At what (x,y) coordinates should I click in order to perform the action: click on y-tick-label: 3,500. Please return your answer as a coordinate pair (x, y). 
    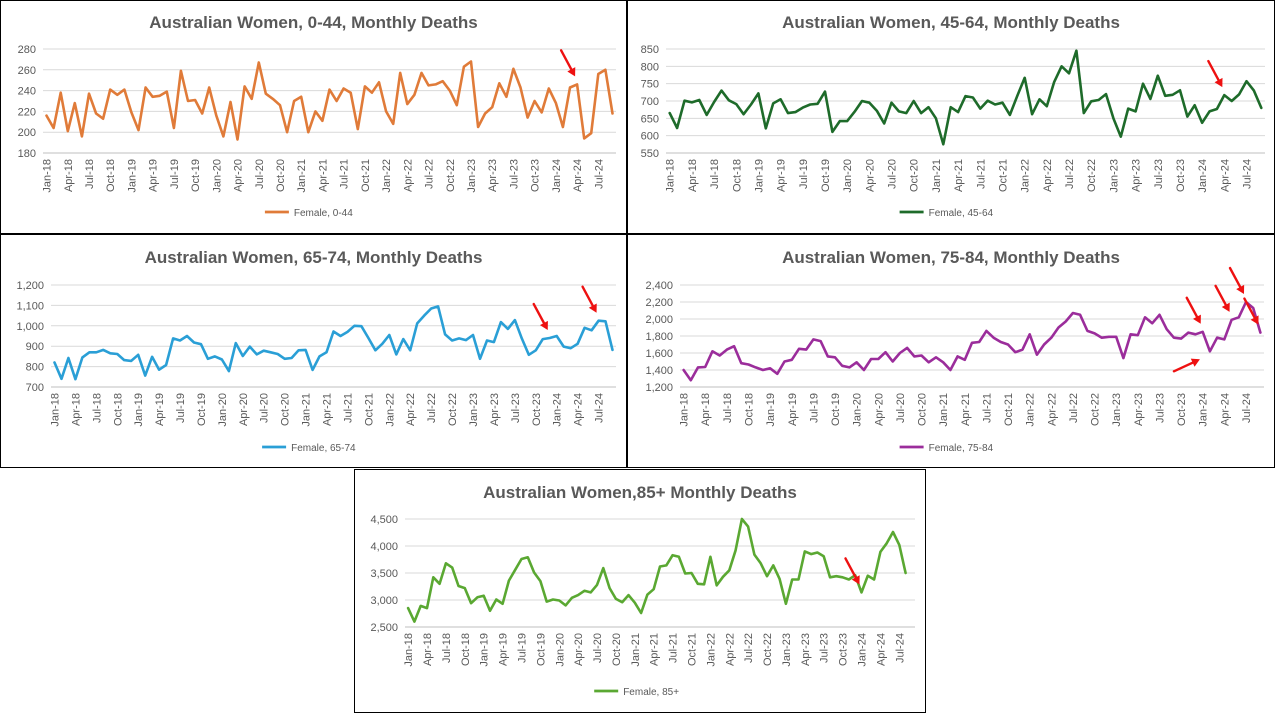
    Looking at the image, I should click on (384, 574).